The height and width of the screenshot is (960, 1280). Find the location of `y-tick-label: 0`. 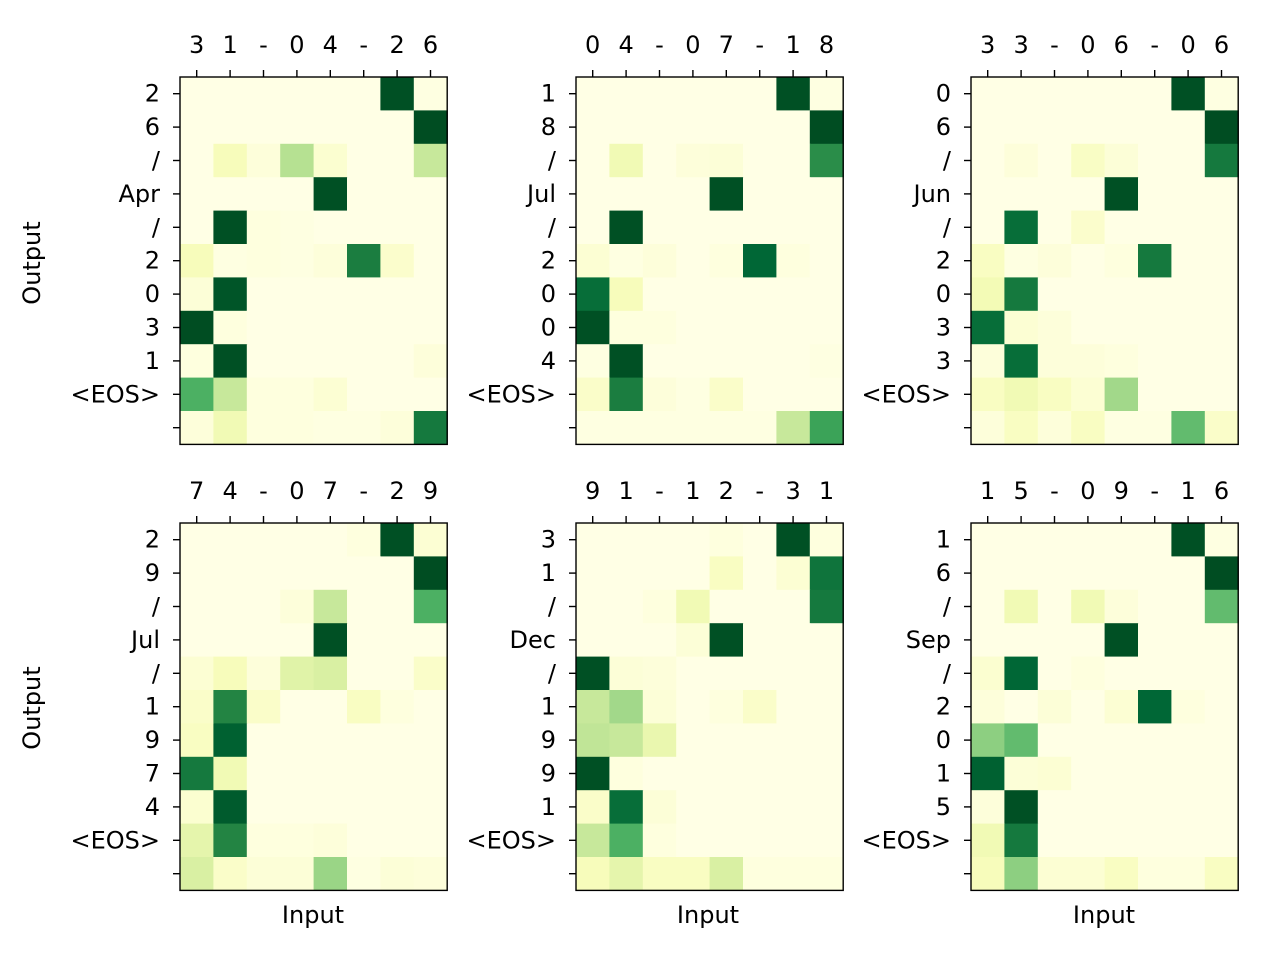

y-tick-label: 0 is located at coordinates (152, 294).